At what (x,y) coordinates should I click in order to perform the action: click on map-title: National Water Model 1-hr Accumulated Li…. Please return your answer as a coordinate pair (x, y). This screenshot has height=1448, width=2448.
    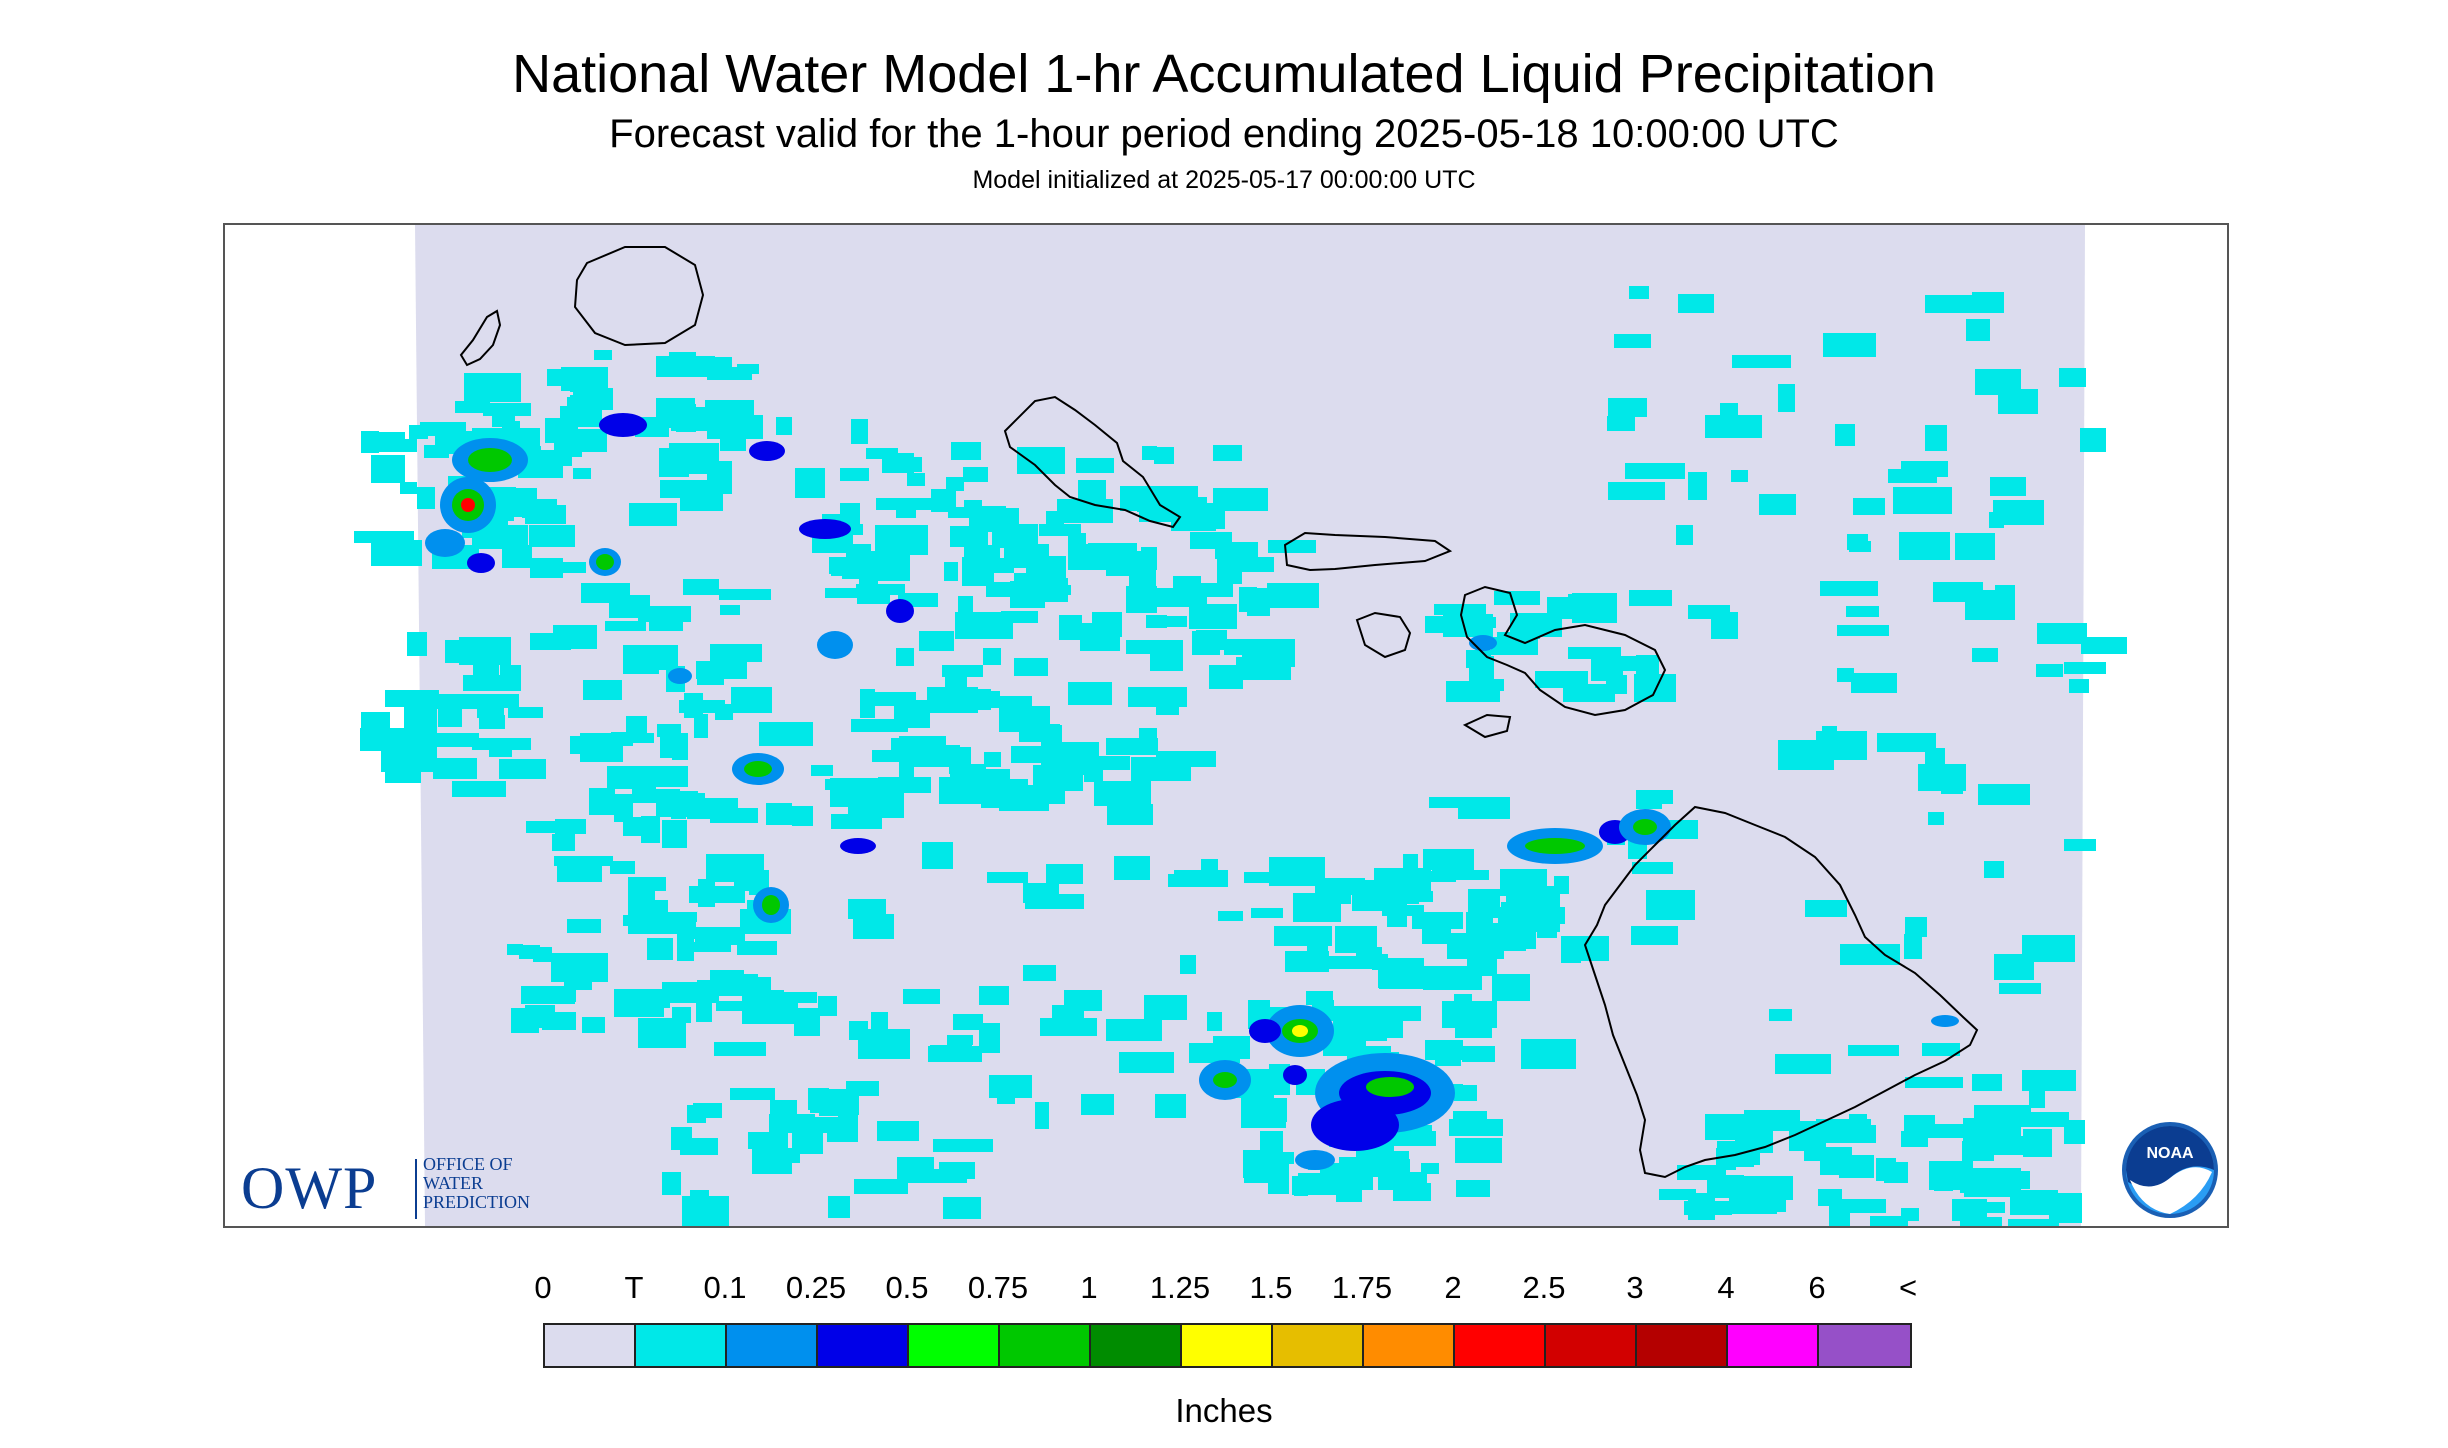
    Looking at the image, I should click on (1224, 74).